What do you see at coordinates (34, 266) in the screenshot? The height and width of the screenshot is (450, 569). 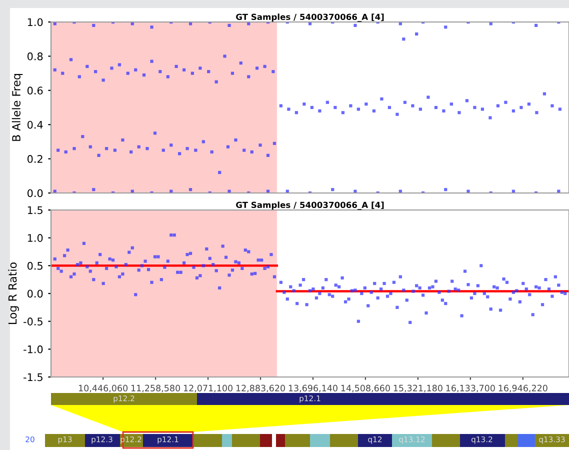 I see `y-tick-label: 0.5` at bounding box center [34, 266].